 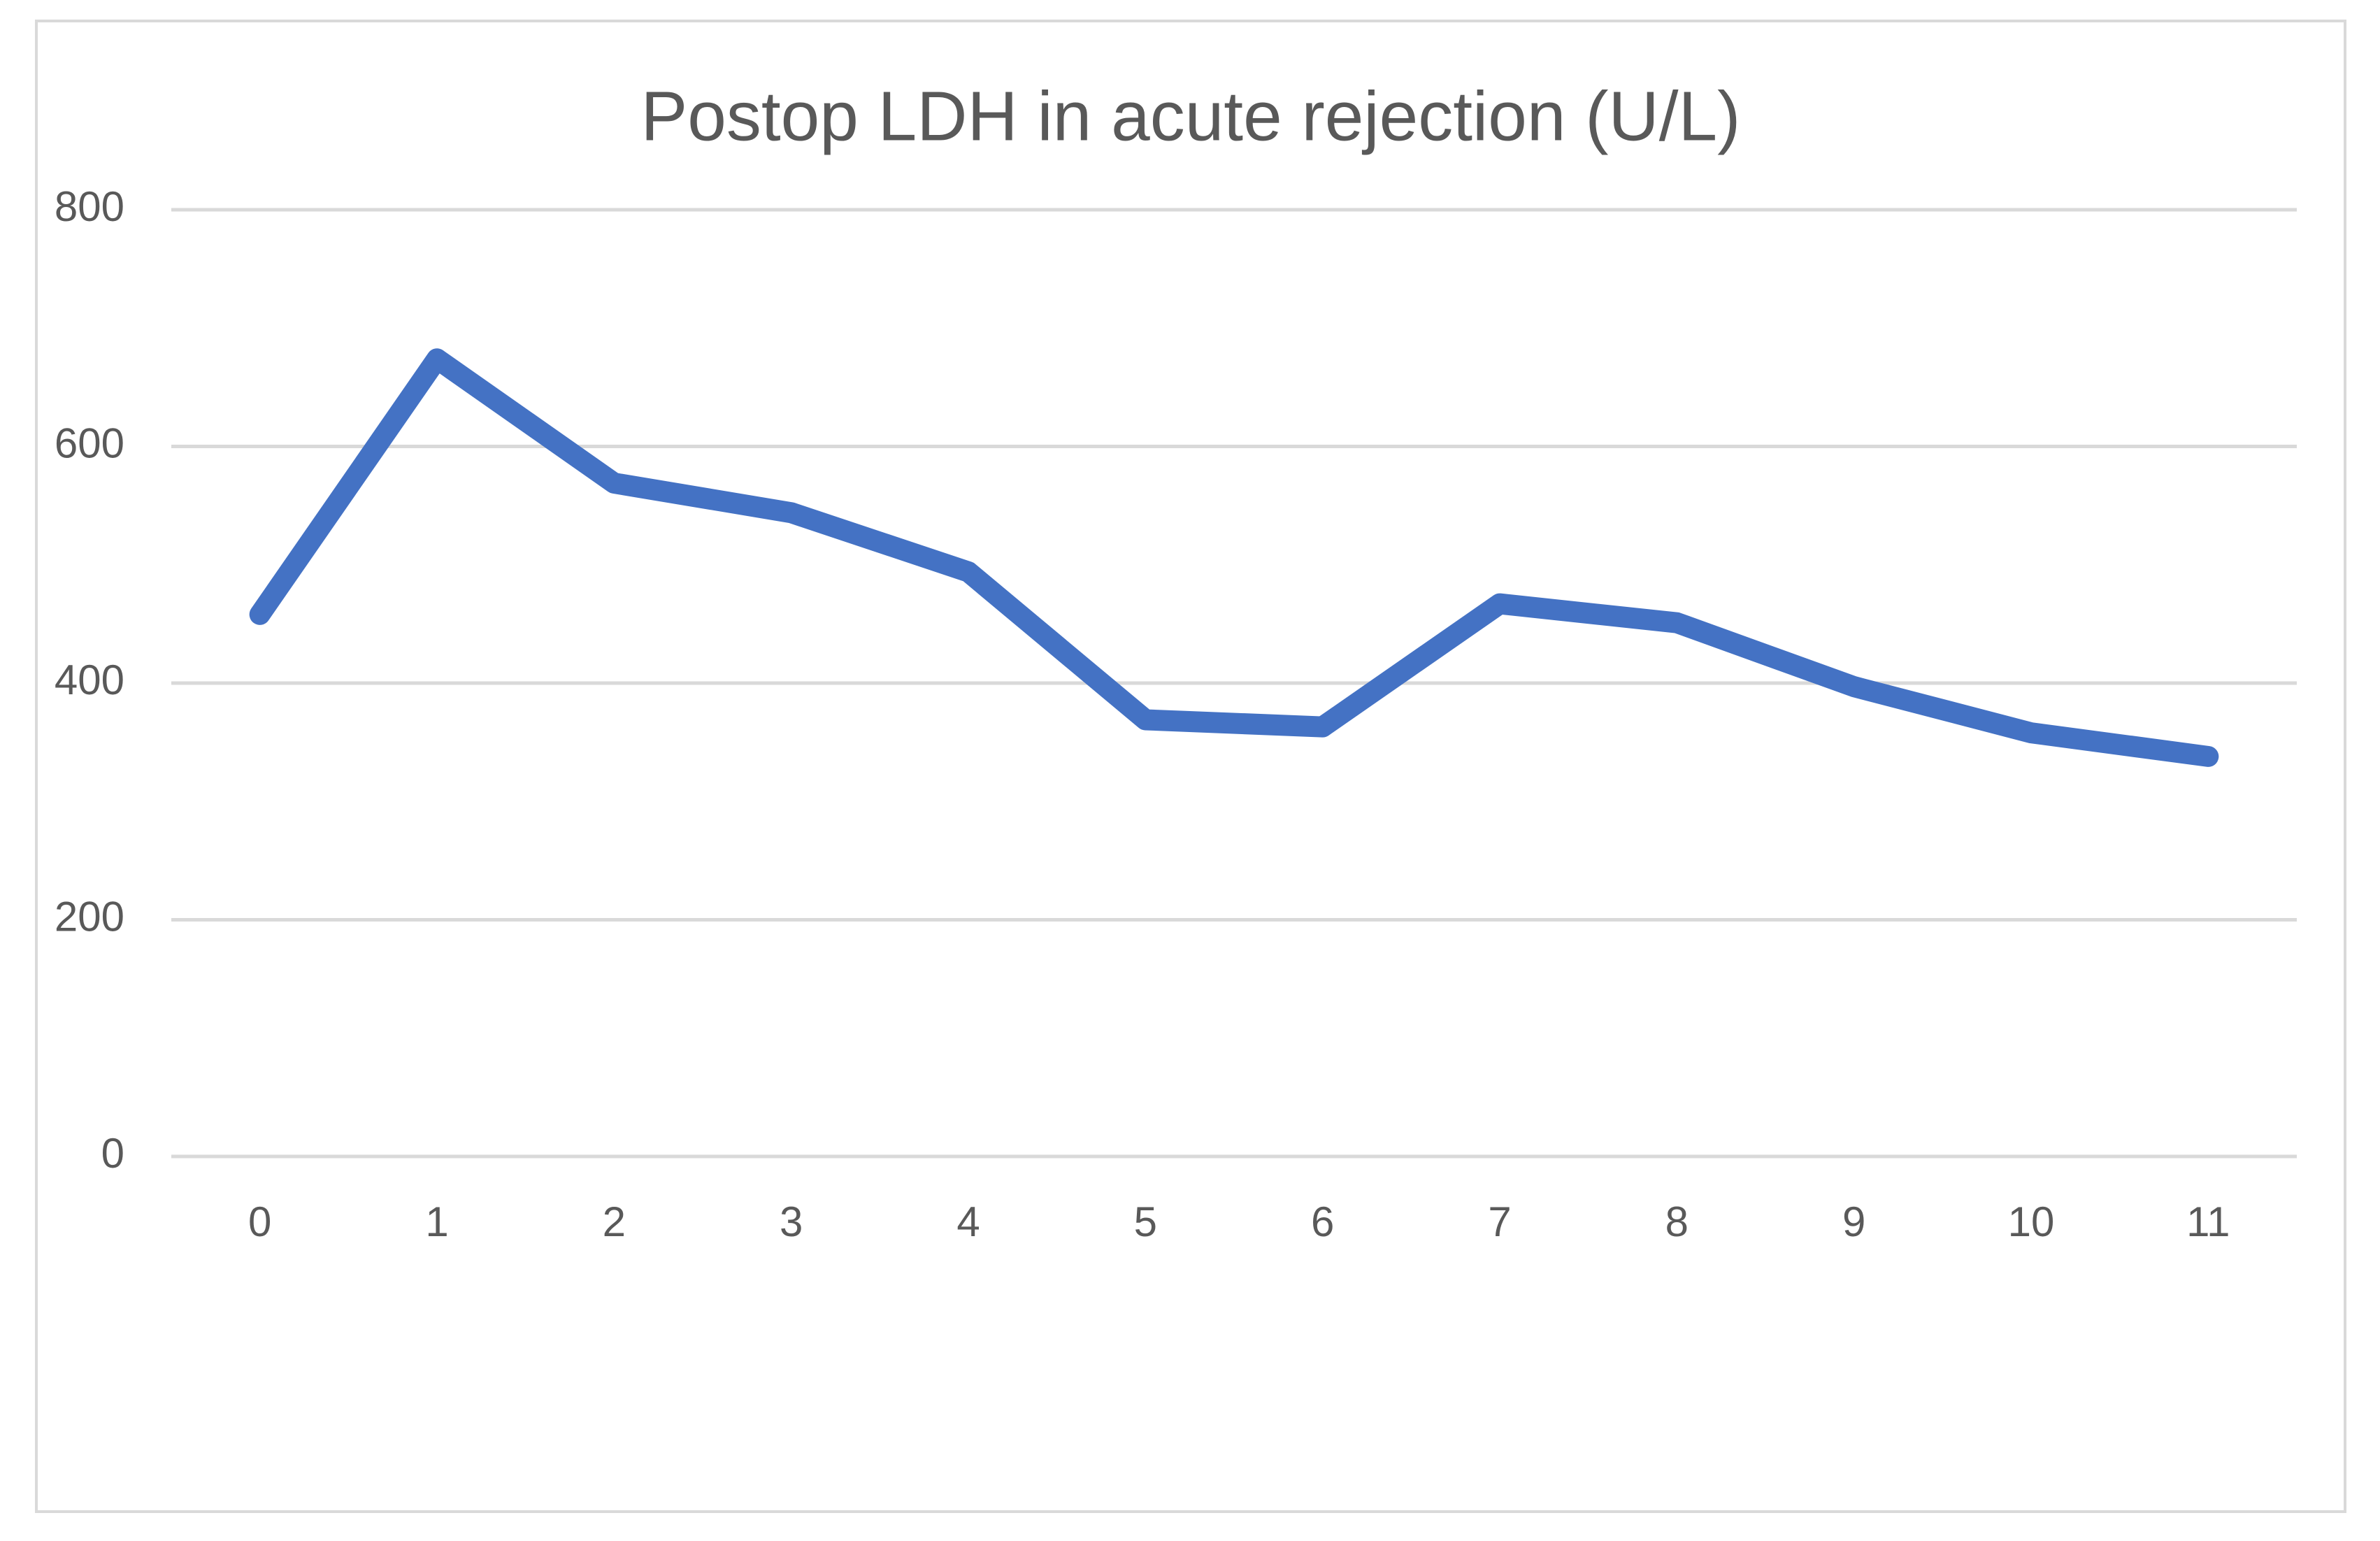 What do you see at coordinates (1145, 1221) in the screenshot?
I see `x-tick-label: 5` at bounding box center [1145, 1221].